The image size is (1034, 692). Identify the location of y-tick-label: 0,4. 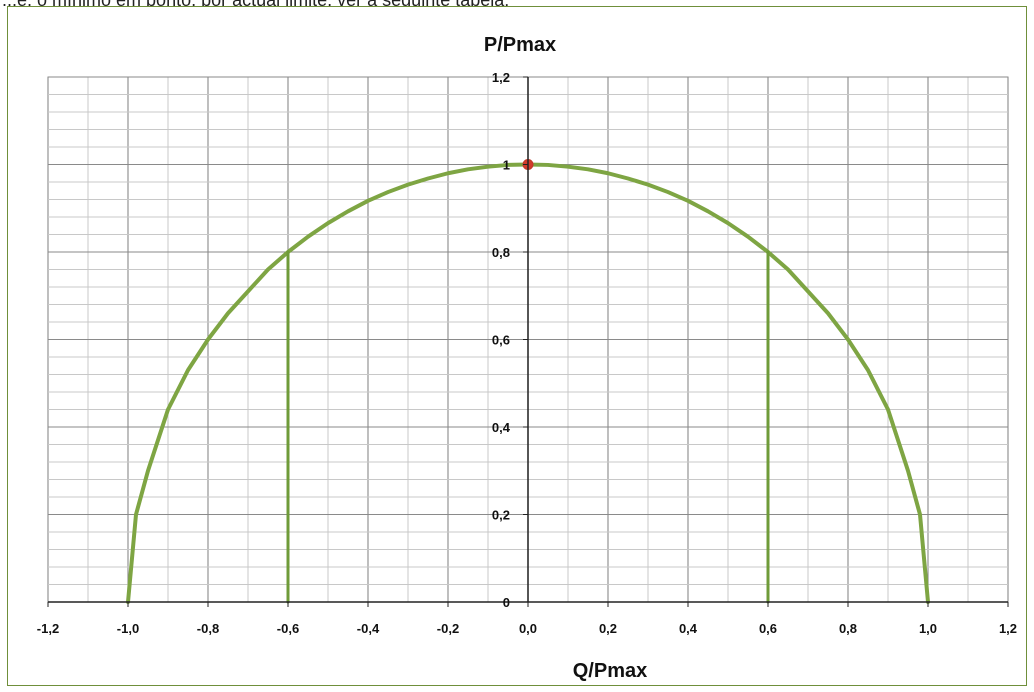
(501, 427).